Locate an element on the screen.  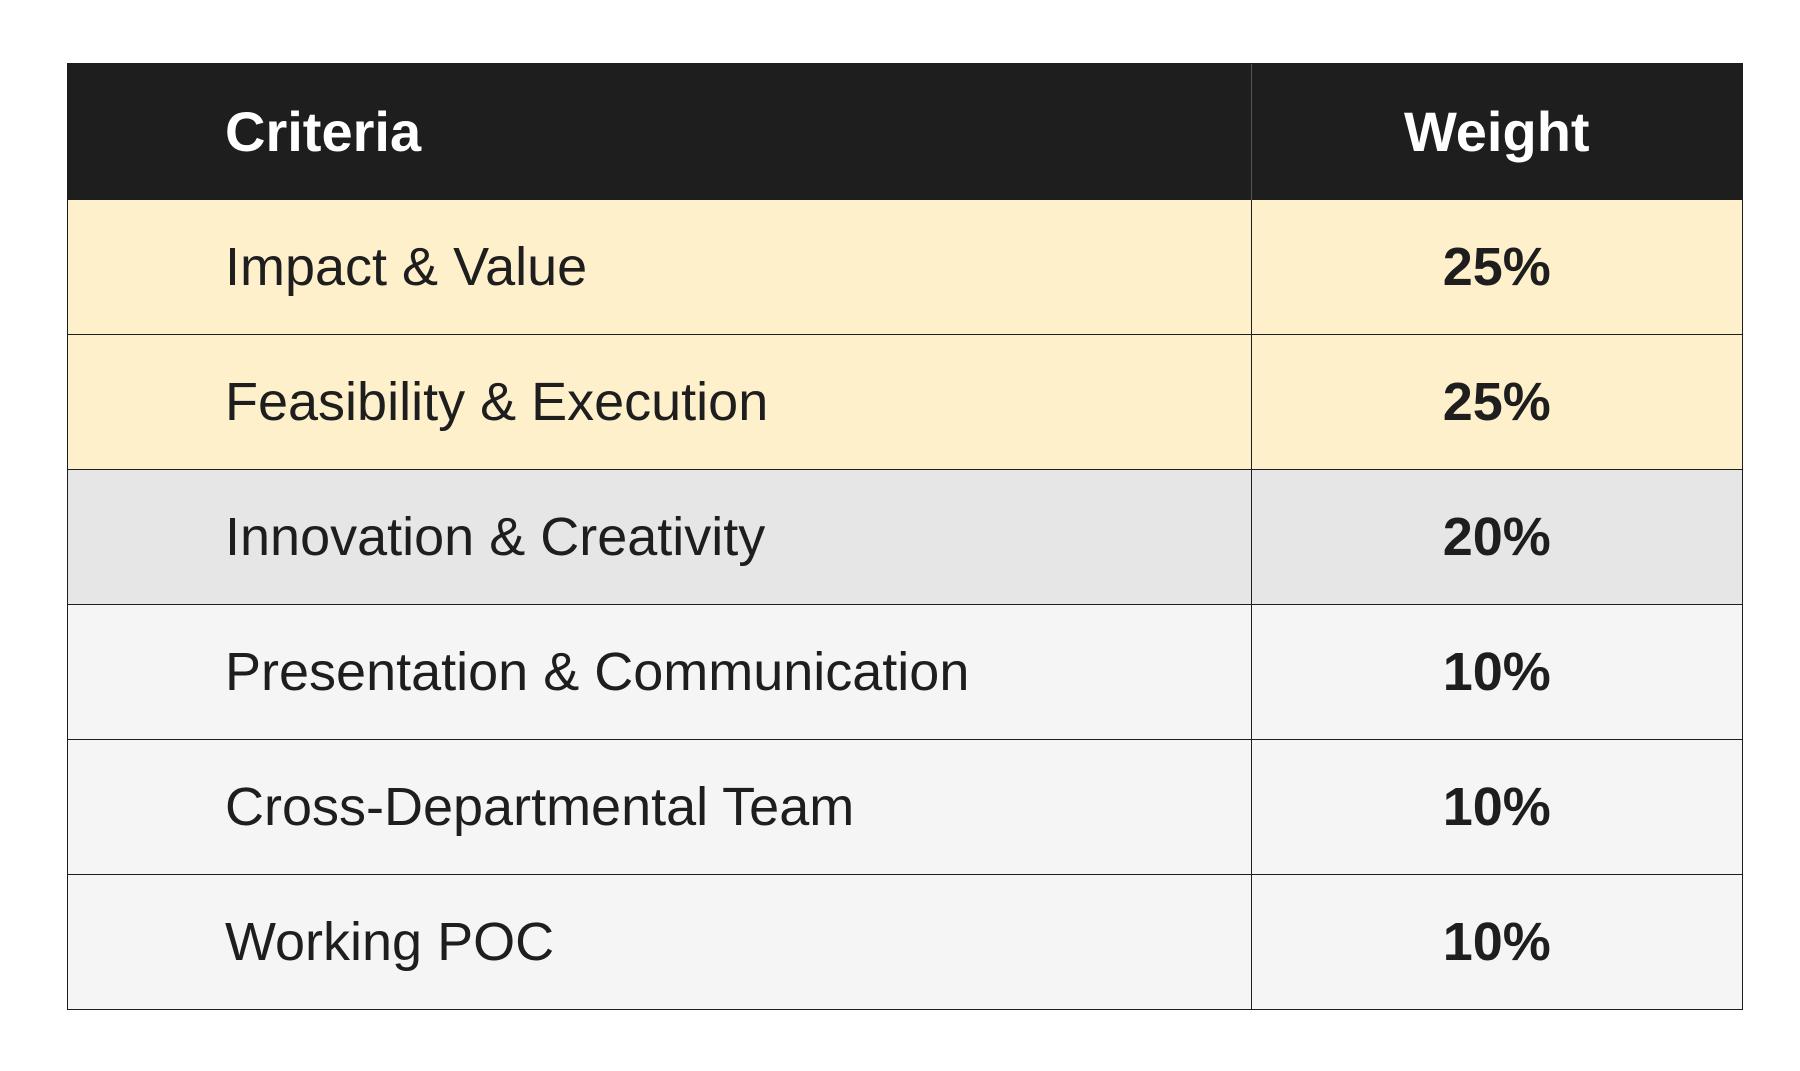
table-row: Cross-Departmental Team 10% is located at coordinates (905, 806).